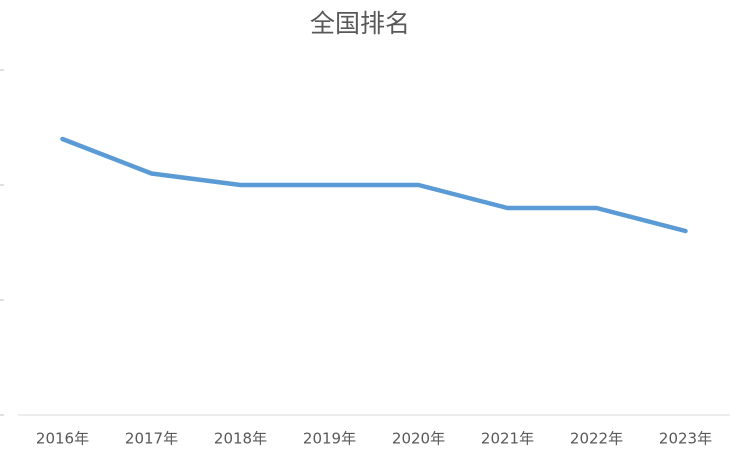 This screenshot has height=459, width=737. What do you see at coordinates (685, 439) in the screenshot?
I see `x-tick-label: 2023年` at bounding box center [685, 439].